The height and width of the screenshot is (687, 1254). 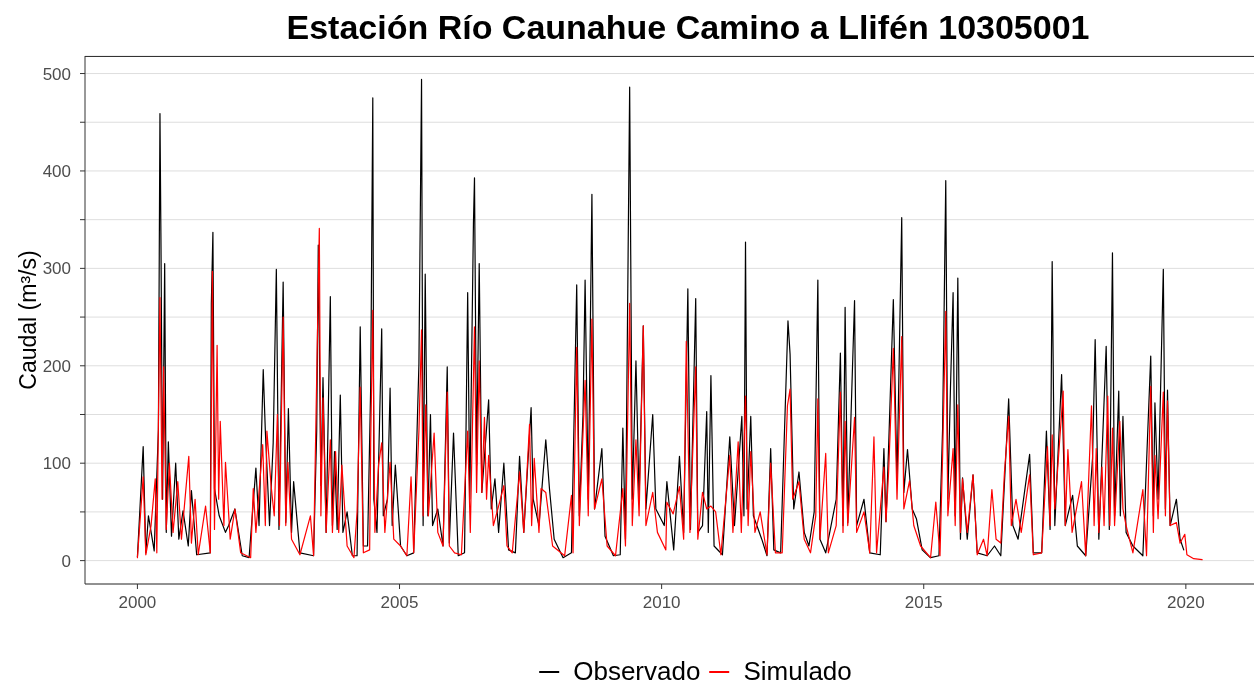 I want to click on y-tick-label: 400, so click(x=56, y=171).